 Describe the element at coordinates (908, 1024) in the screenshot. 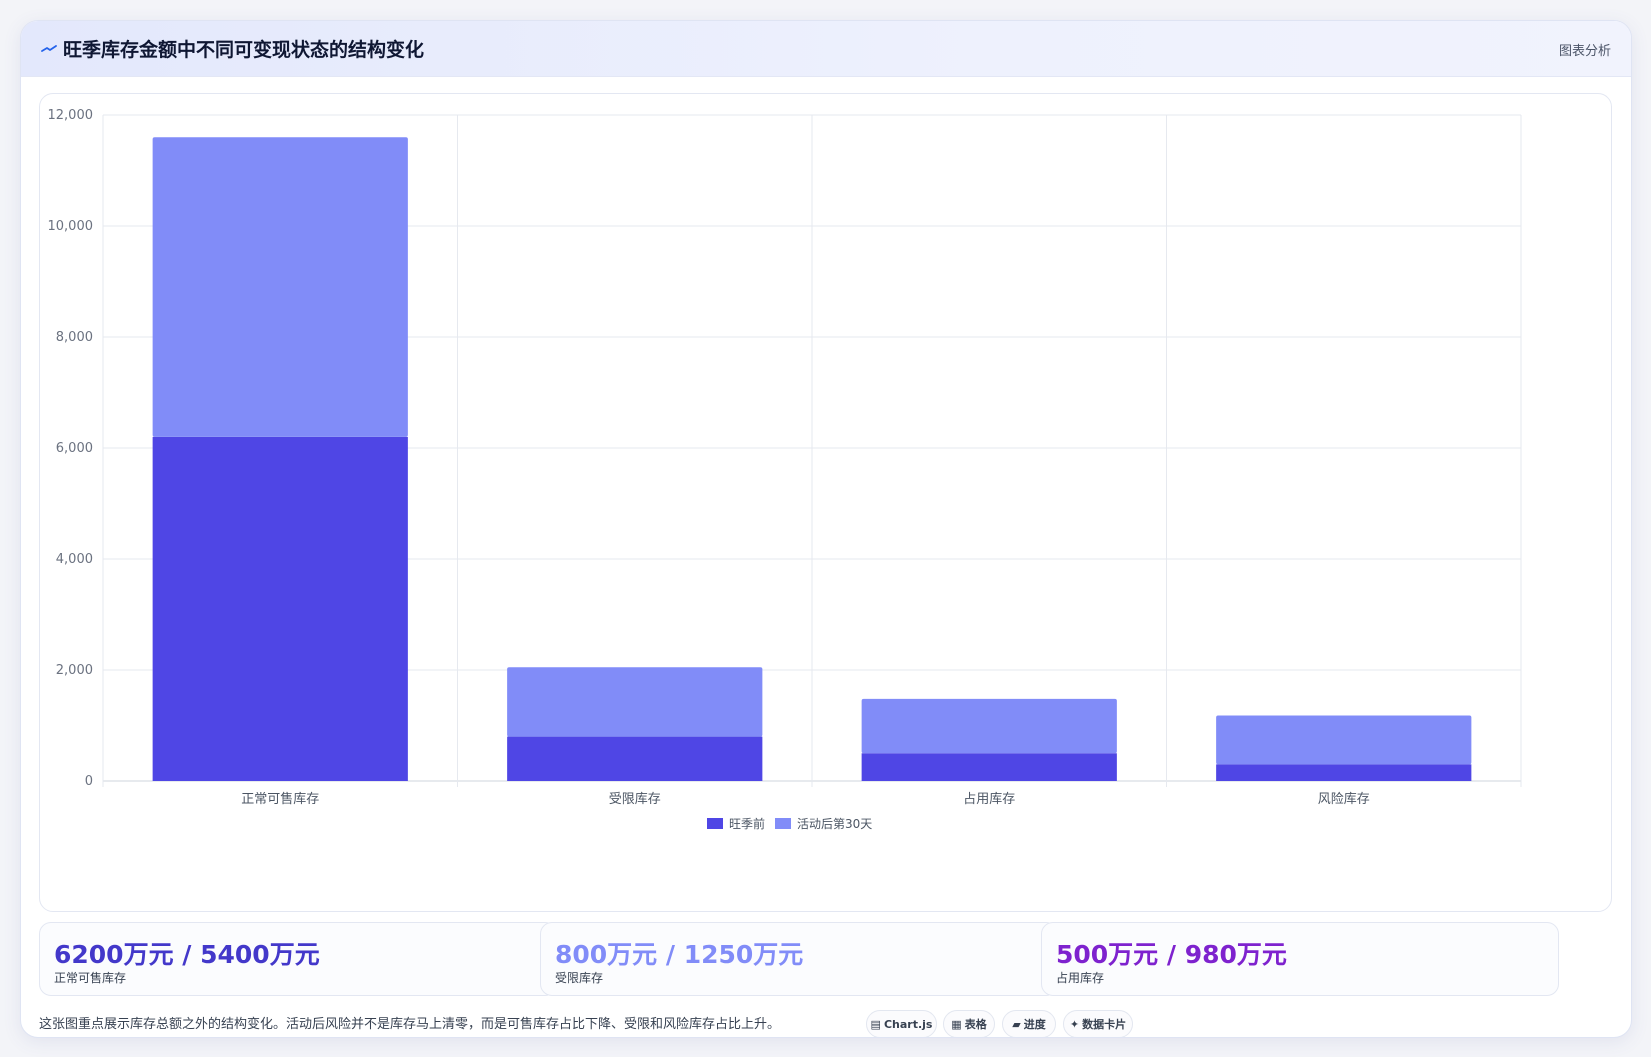

I see `chip-label: Chart.js` at that location.